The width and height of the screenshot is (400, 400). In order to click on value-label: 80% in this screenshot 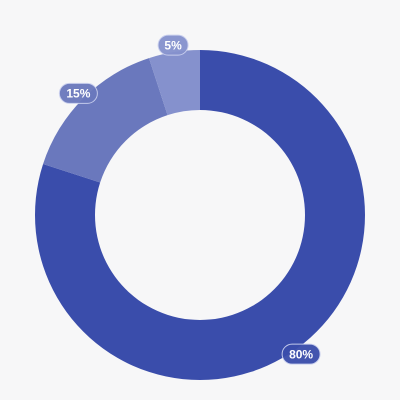, I will do `click(301, 354)`.